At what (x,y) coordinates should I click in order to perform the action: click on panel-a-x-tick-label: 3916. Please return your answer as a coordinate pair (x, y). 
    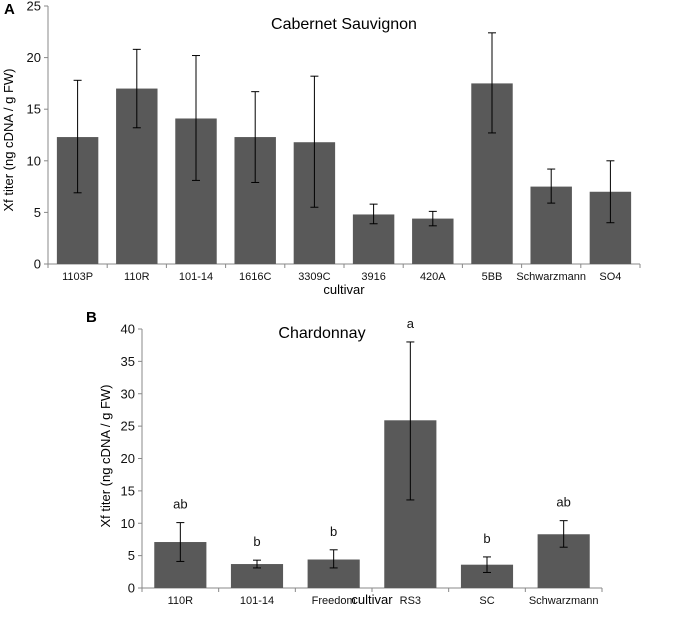
    Looking at the image, I should click on (373, 277).